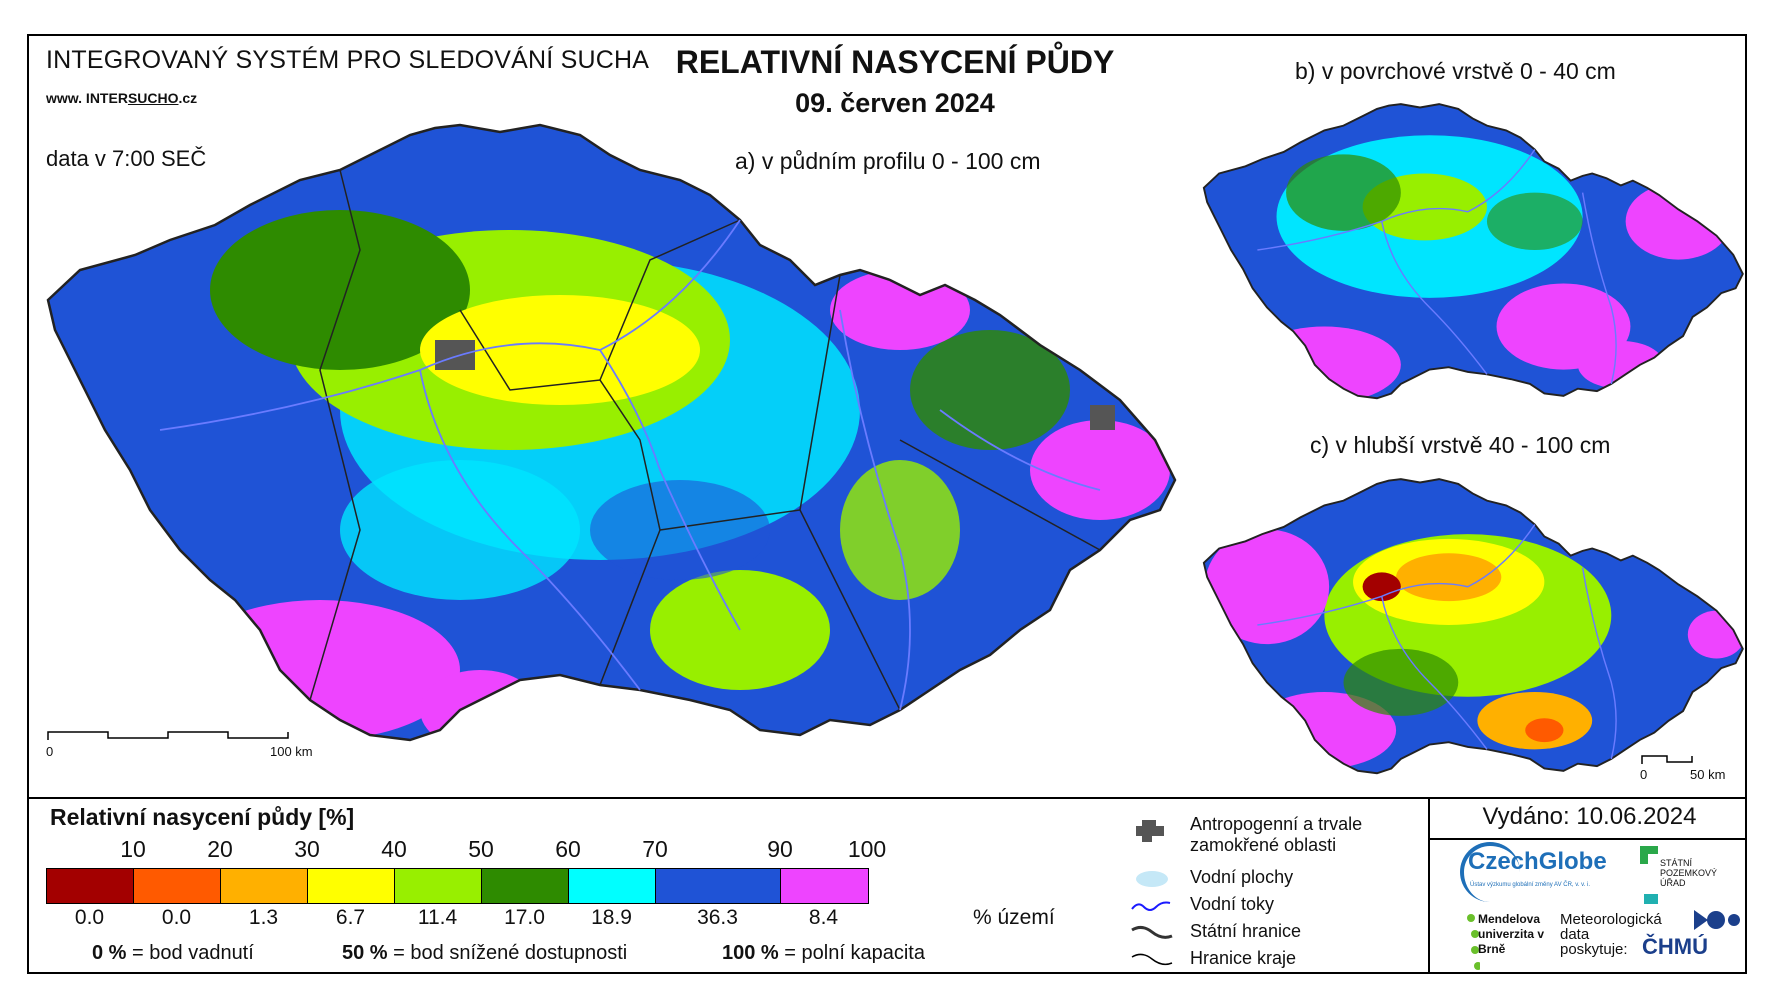 This screenshot has width=1772, height=1003. What do you see at coordinates (1429, 885) in the screenshot?
I see `panel-divider-vertical` at bounding box center [1429, 885].